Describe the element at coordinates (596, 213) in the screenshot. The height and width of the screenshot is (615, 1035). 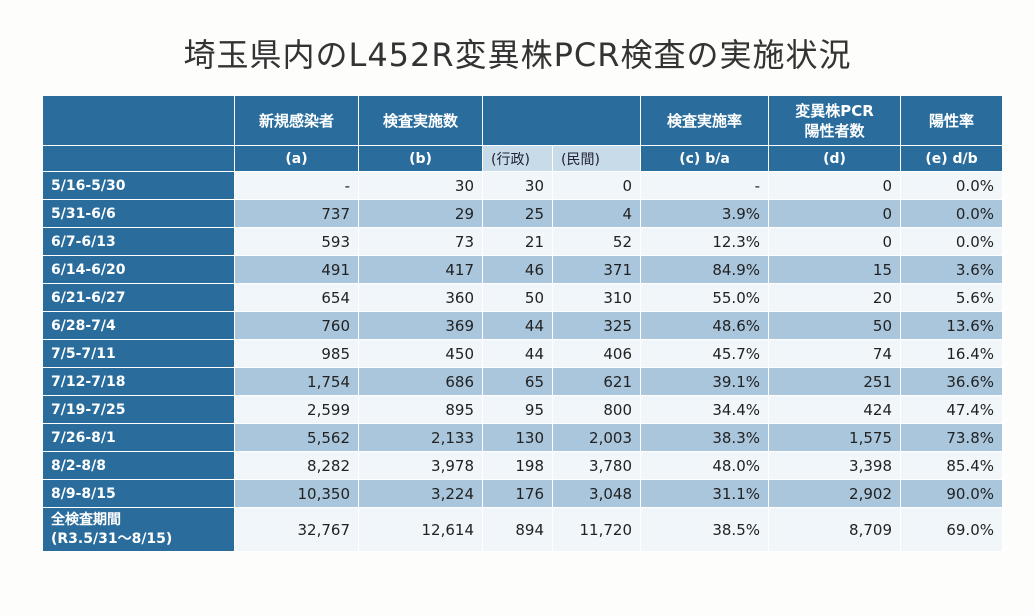
I see `cell-private: 4` at that location.